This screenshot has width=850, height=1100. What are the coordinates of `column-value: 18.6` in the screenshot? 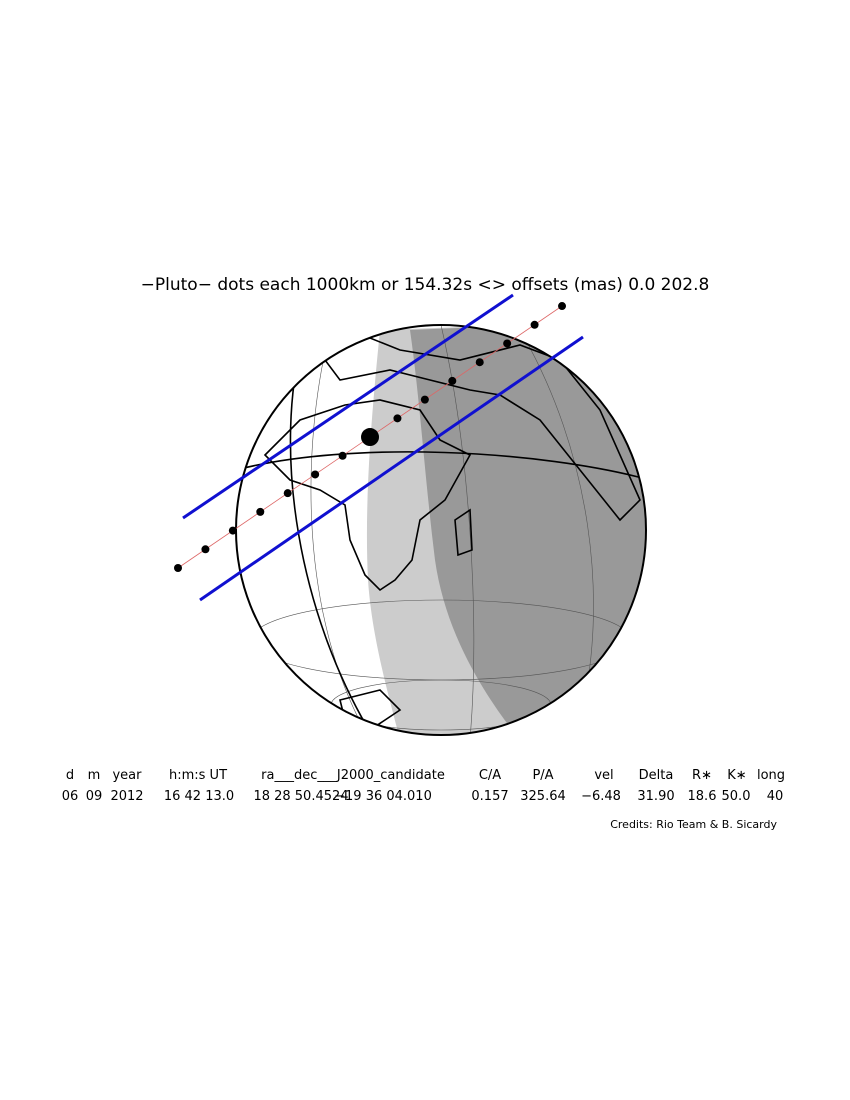 It's located at (702, 796).